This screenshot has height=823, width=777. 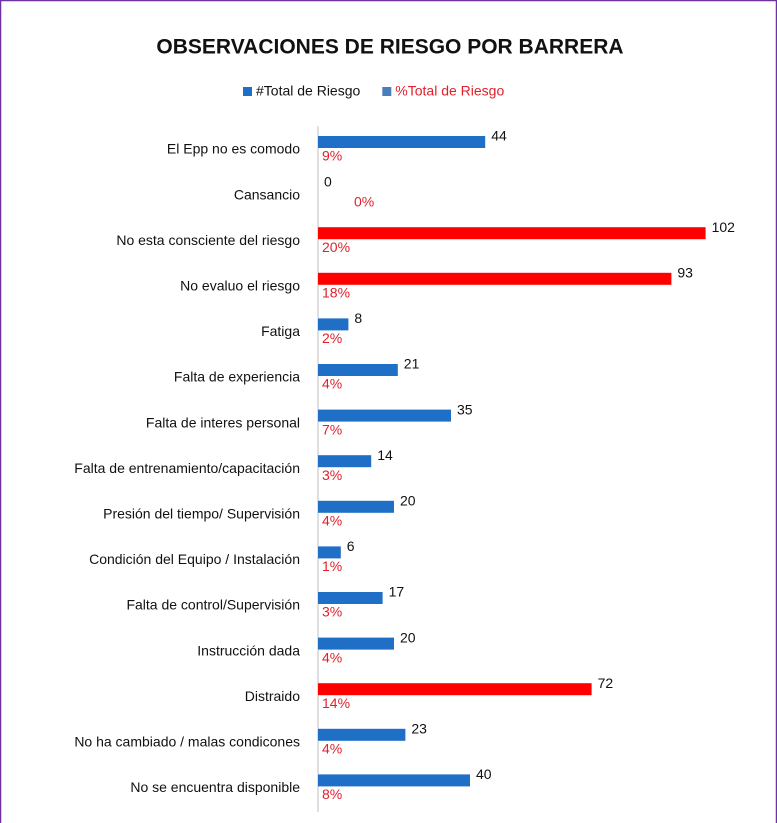 What do you see at coordinates (336, 293) in the screenshot?
I see `percent-label: 18%` at bounding box center [336, 293].